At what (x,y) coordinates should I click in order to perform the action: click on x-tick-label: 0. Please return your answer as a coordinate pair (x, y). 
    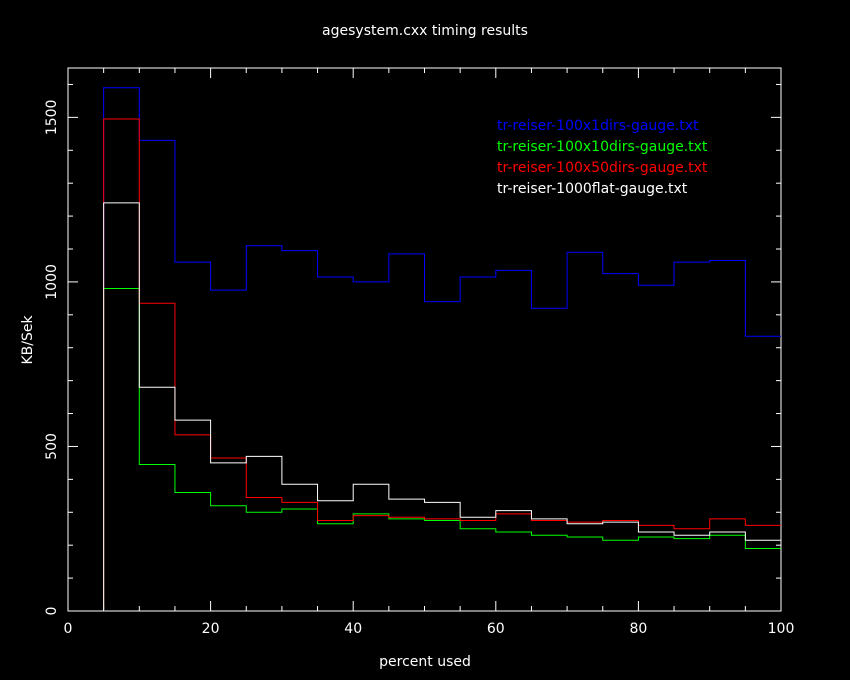
    Looking at the image, I should click on (68, 629).